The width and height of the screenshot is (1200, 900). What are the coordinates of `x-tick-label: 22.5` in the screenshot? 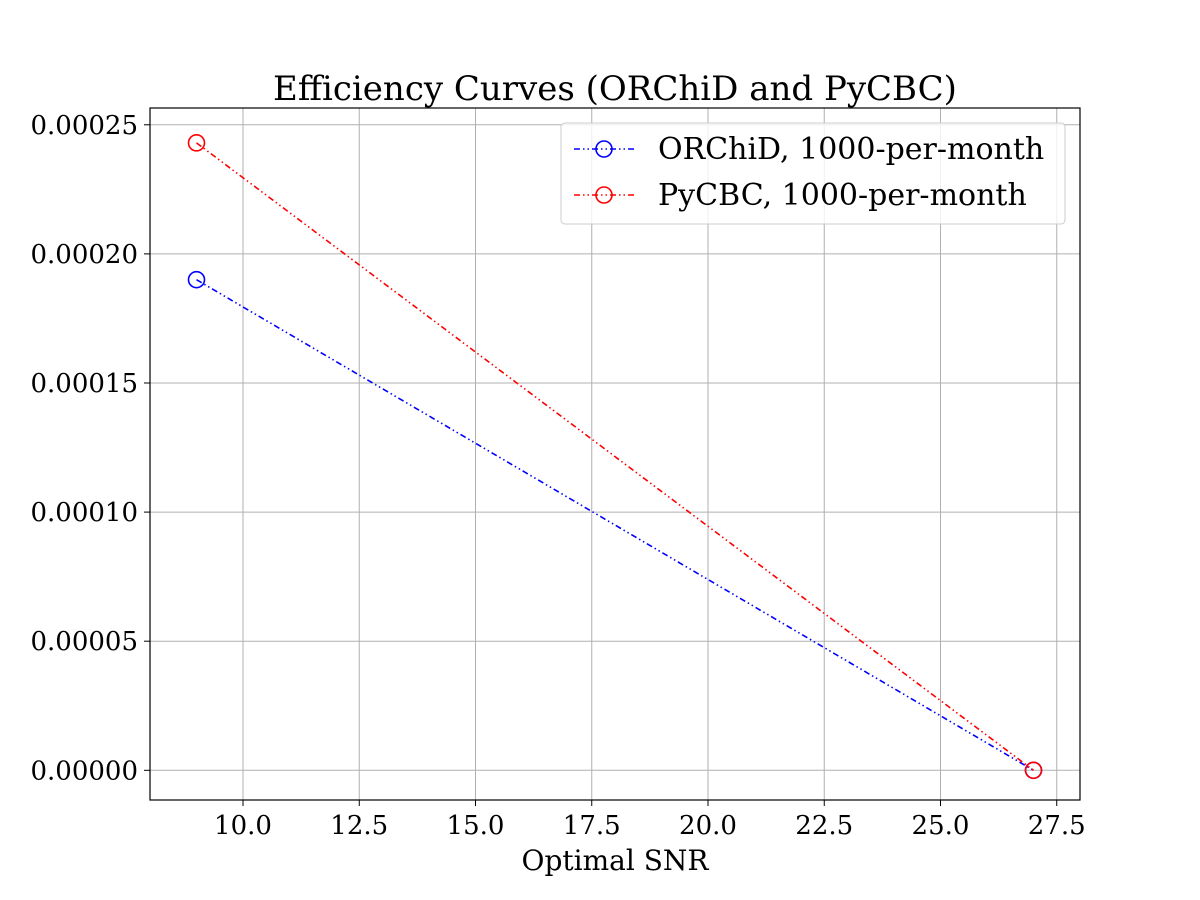 It's located at (824, 826).